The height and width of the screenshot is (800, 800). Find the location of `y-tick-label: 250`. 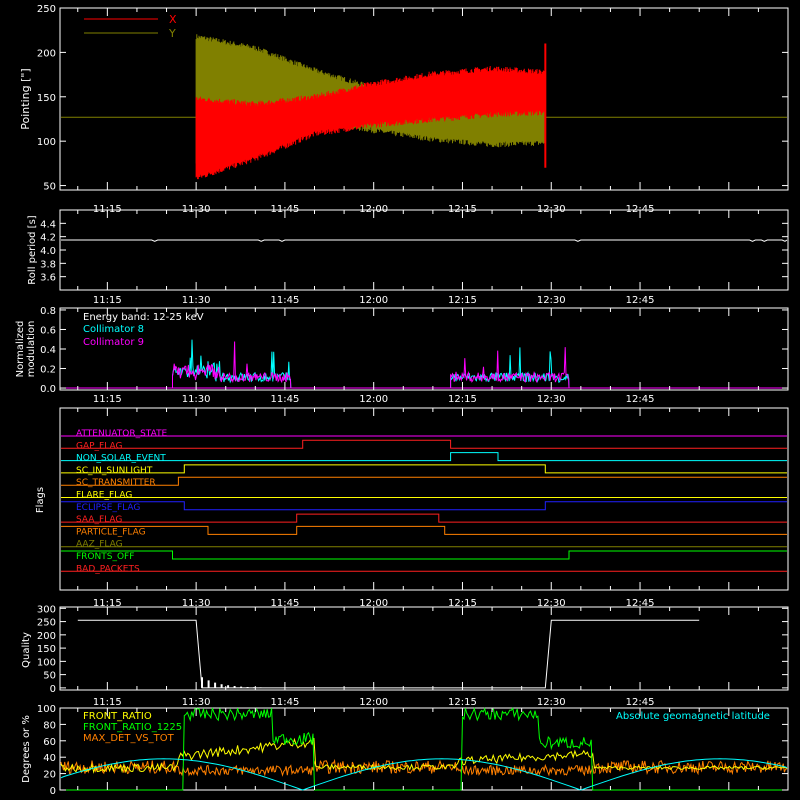

y-tick-label: 250 is located at coordinates (46, 623).